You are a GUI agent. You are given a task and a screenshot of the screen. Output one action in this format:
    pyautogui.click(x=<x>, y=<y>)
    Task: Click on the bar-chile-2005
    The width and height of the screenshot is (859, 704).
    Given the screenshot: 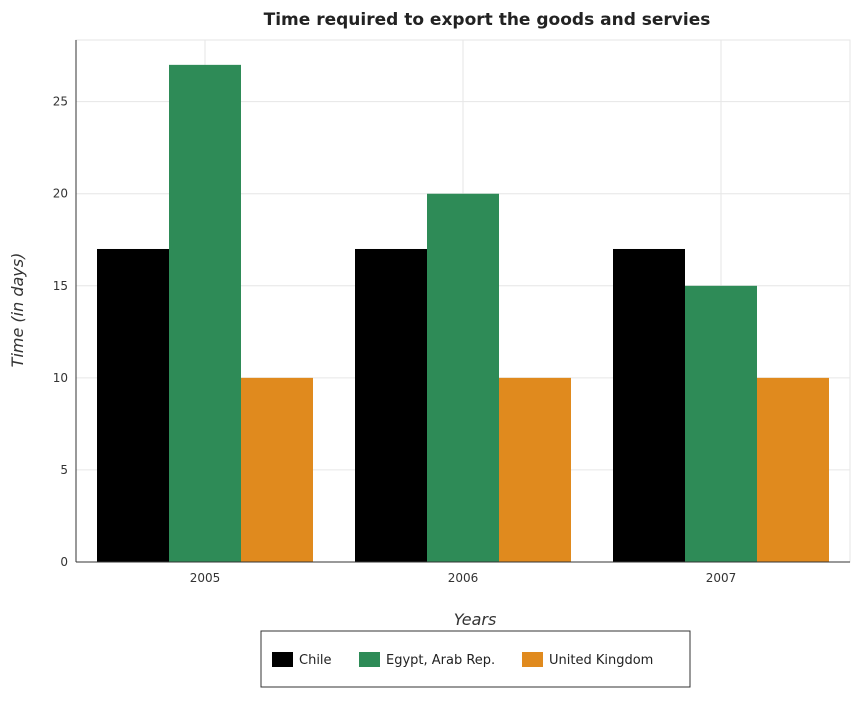 What is the action you would take?
    pyautogui.click(x=133, y=405)
    